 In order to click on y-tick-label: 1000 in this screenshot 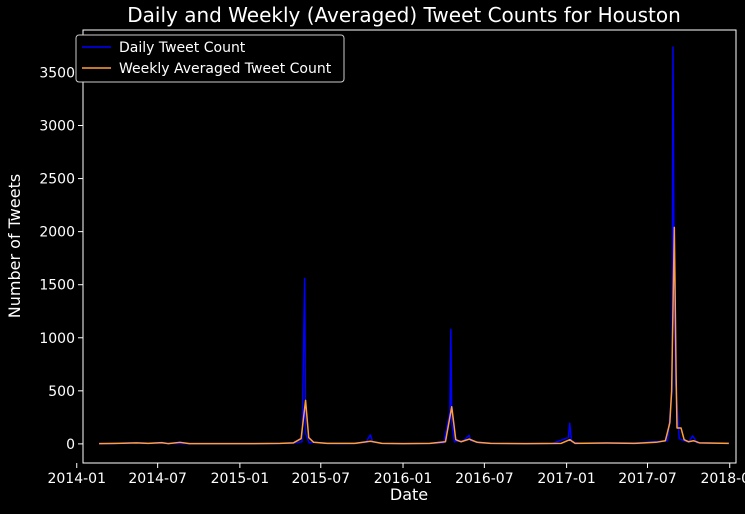, I will do `click(57, 339)`.